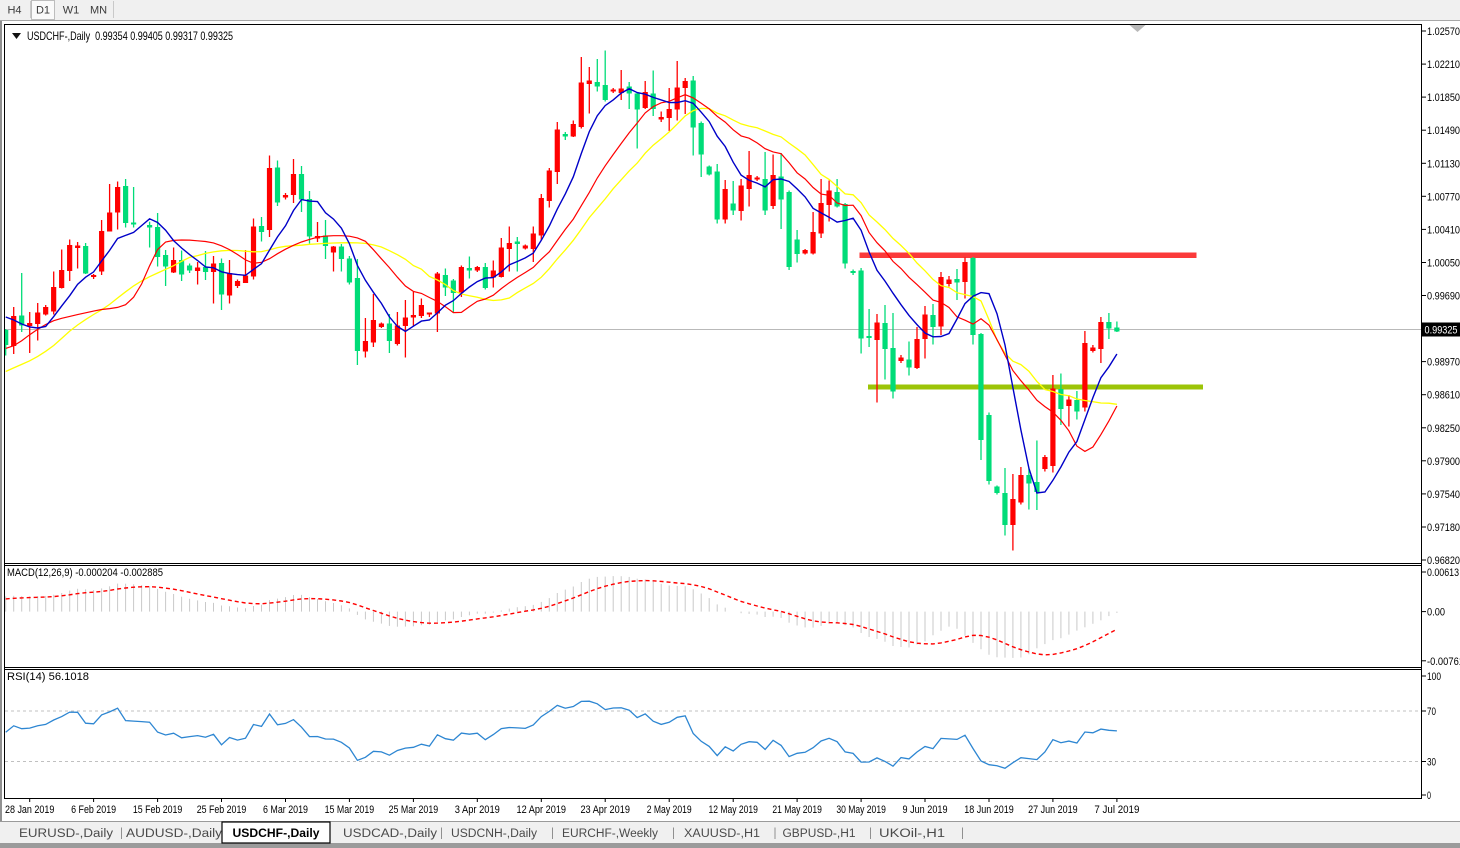  I want to click on svg-text: 9 Jun 2019, so click(925, 810).